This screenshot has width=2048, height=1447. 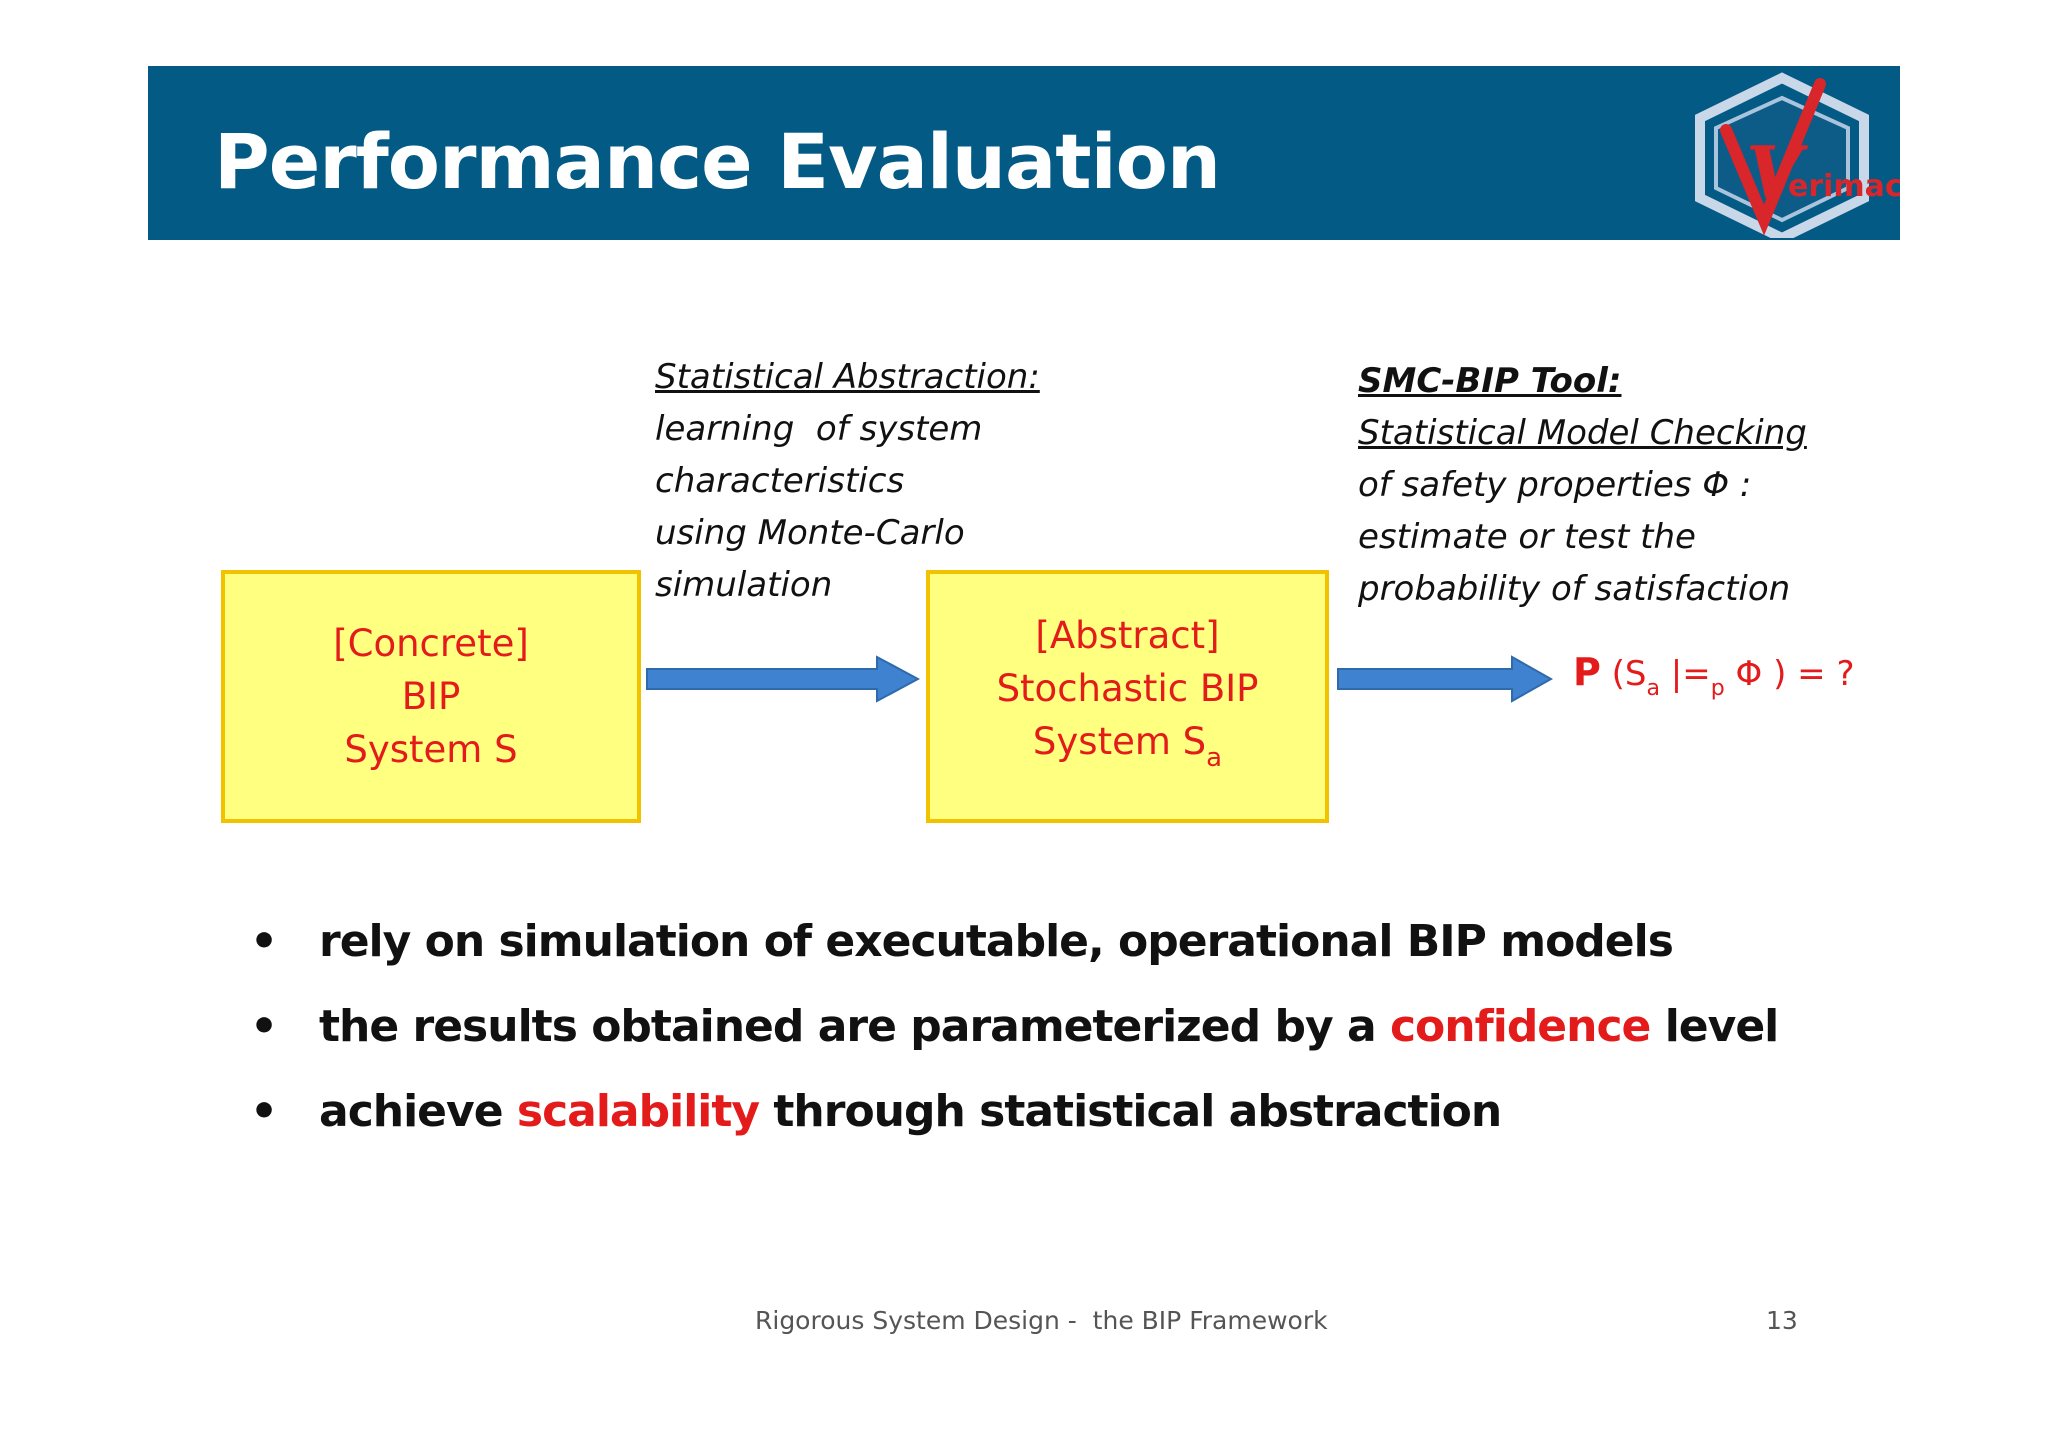 What do you see at coordinates (1777, 172) in the screenshot?
I see `logo-letter-v: V` at bounding box center [1777, 172].